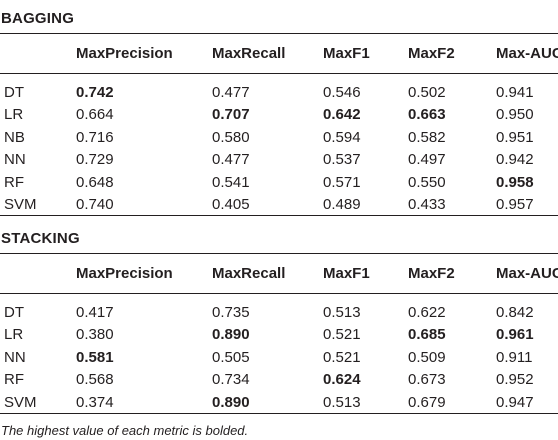 This screenshot has height=440, width=558. What do you see at coordinates (14, 137) in the screenshot?
I see `model-name-cell: NB` at bounding box center [14, 137].